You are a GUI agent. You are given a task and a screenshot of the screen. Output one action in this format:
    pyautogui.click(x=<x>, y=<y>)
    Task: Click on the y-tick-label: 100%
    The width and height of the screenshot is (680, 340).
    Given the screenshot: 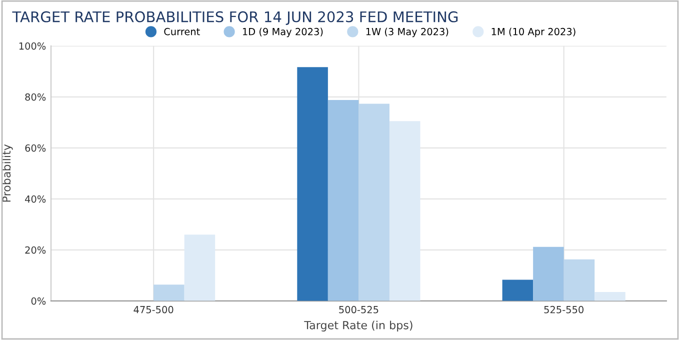 What is the action you would take?
    pyautogui.click(x=32, y=46)
    